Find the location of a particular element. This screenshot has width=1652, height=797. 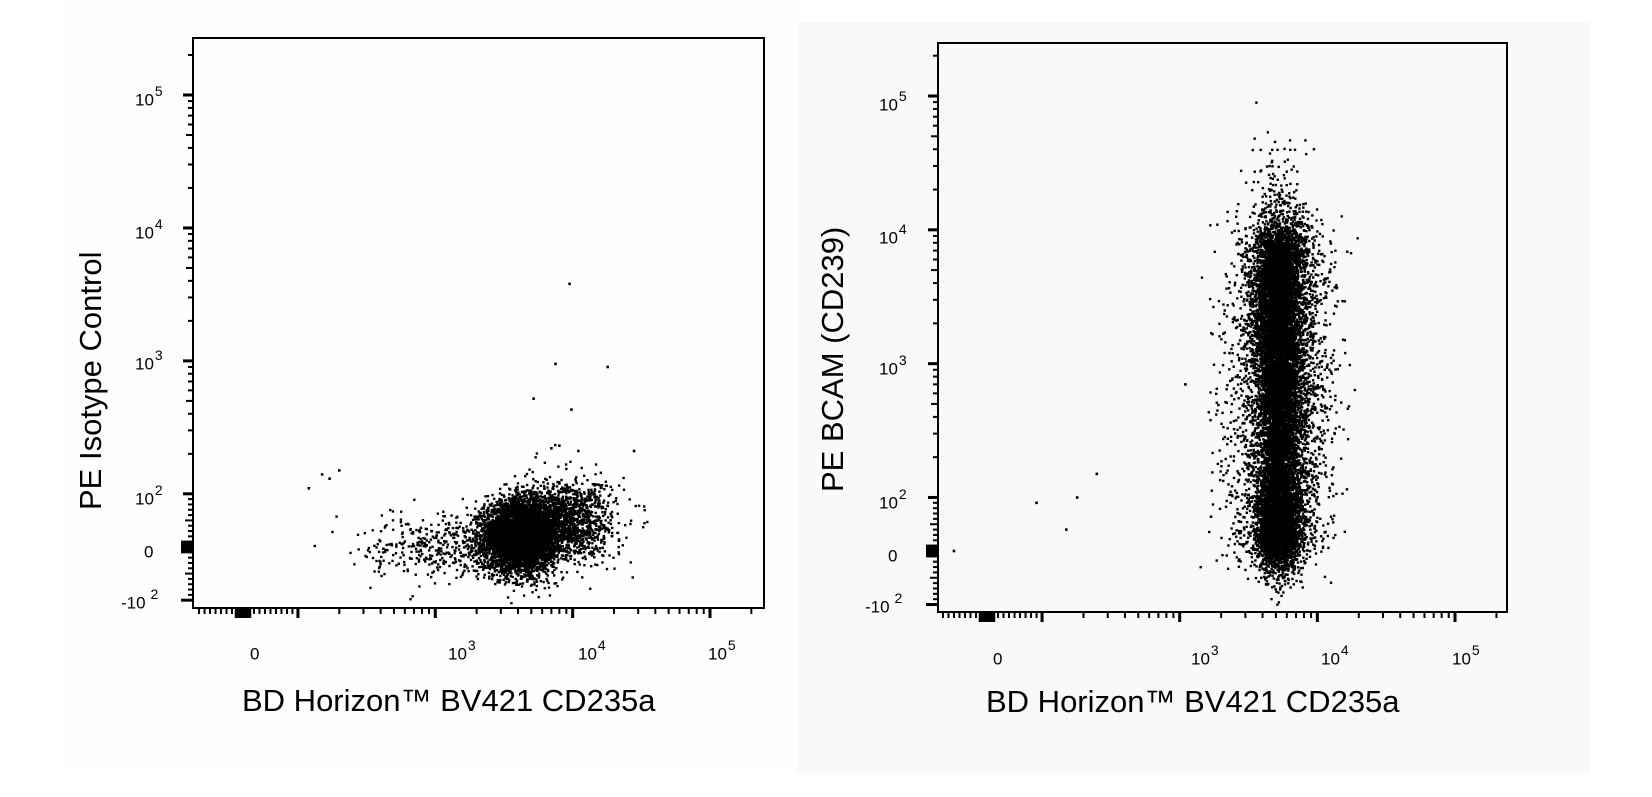

right-xtick-1e4: 10⁴ is located at coordinates (1335, 655).